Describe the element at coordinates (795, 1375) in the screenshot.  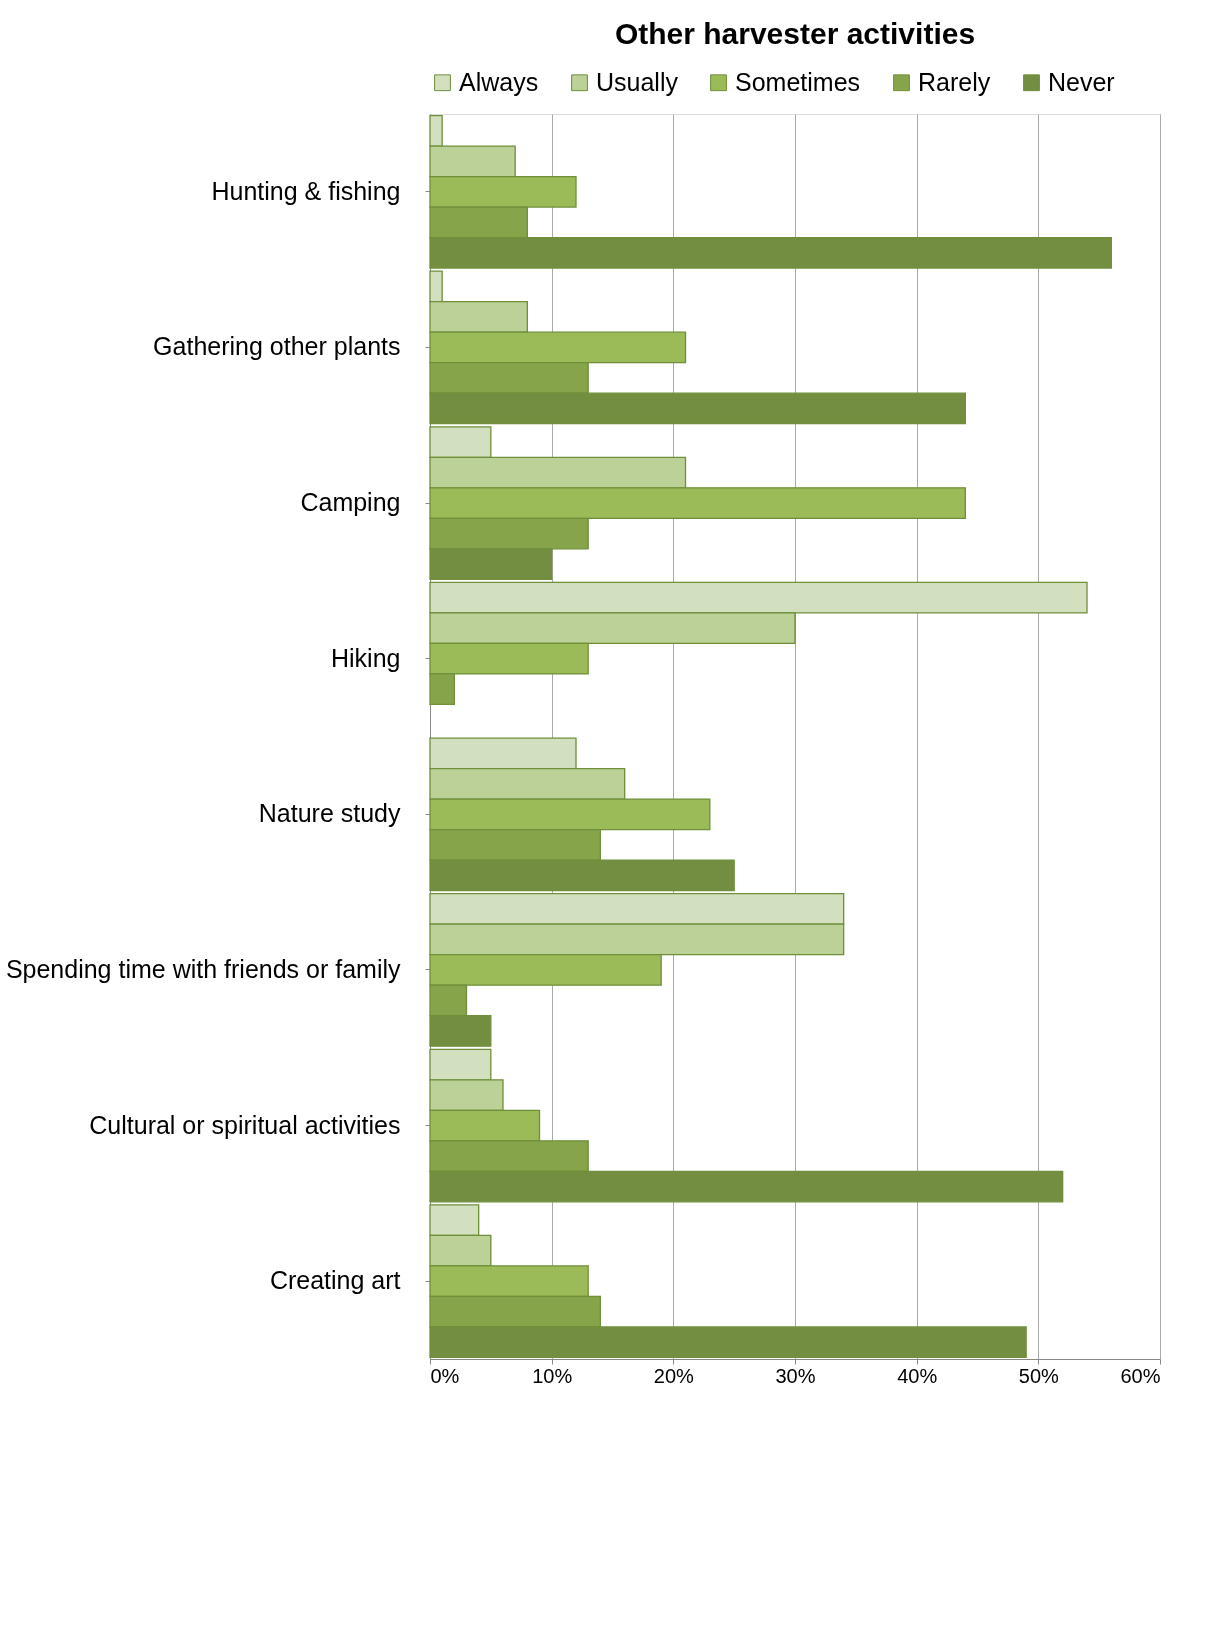
I see `x-tick-label: 30%` at that location.